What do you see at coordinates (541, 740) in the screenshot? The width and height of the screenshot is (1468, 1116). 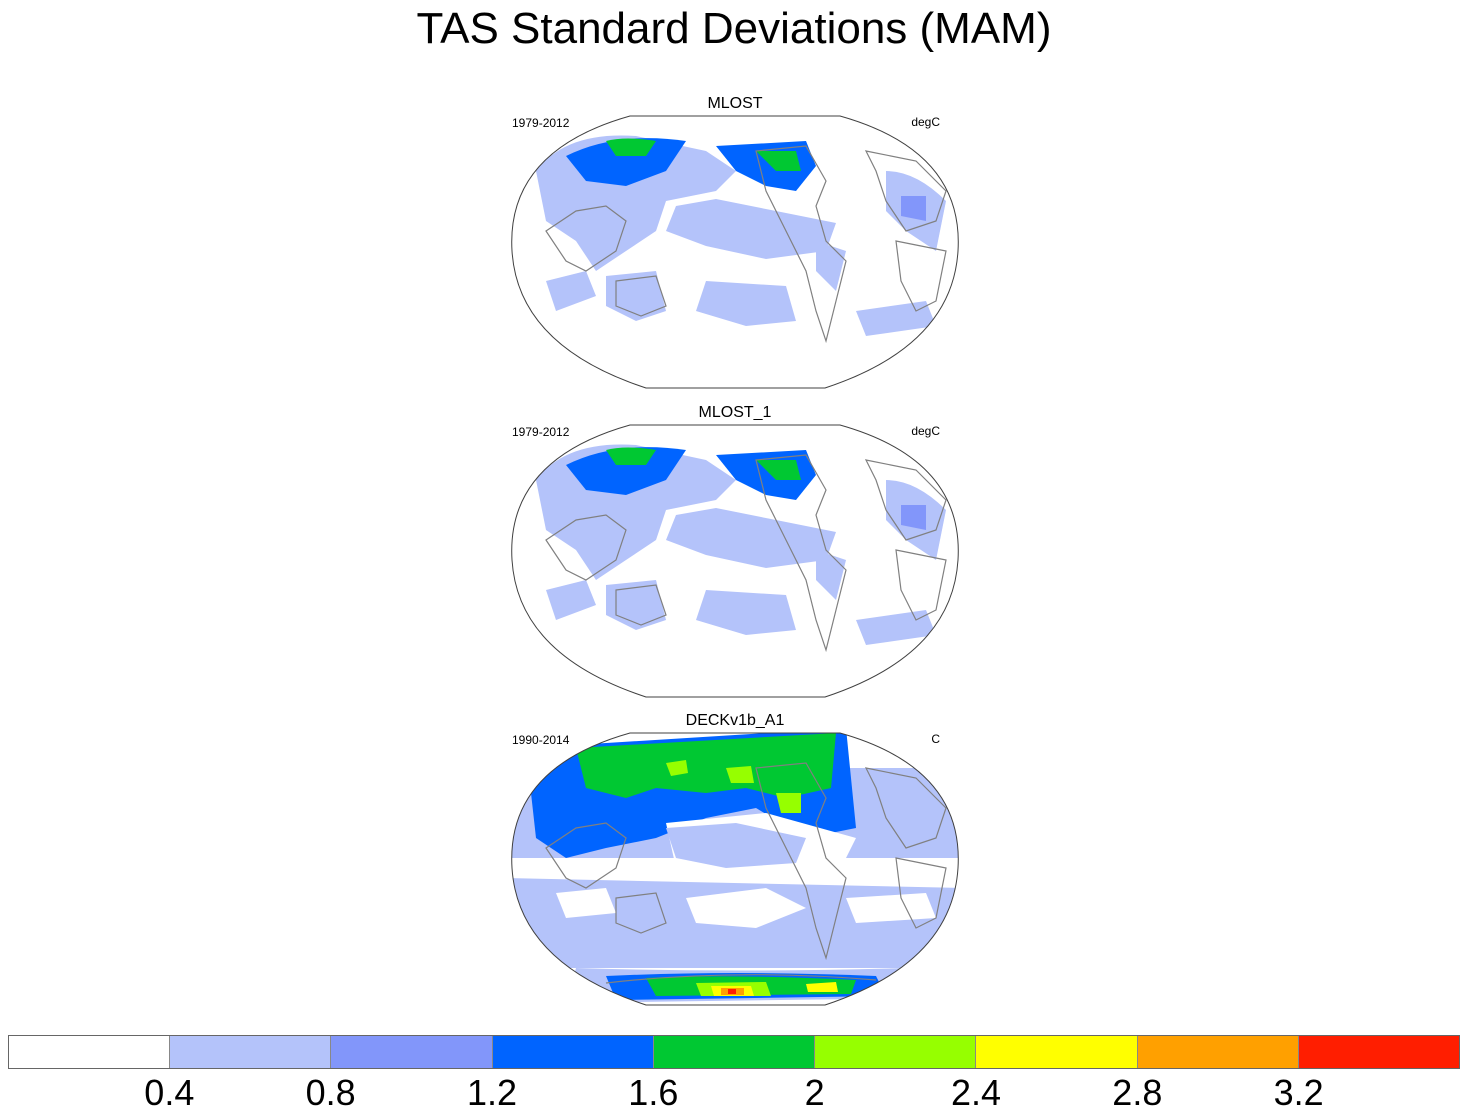 I see `panel-period: 1990-2014` at bounding box center [541, 740].